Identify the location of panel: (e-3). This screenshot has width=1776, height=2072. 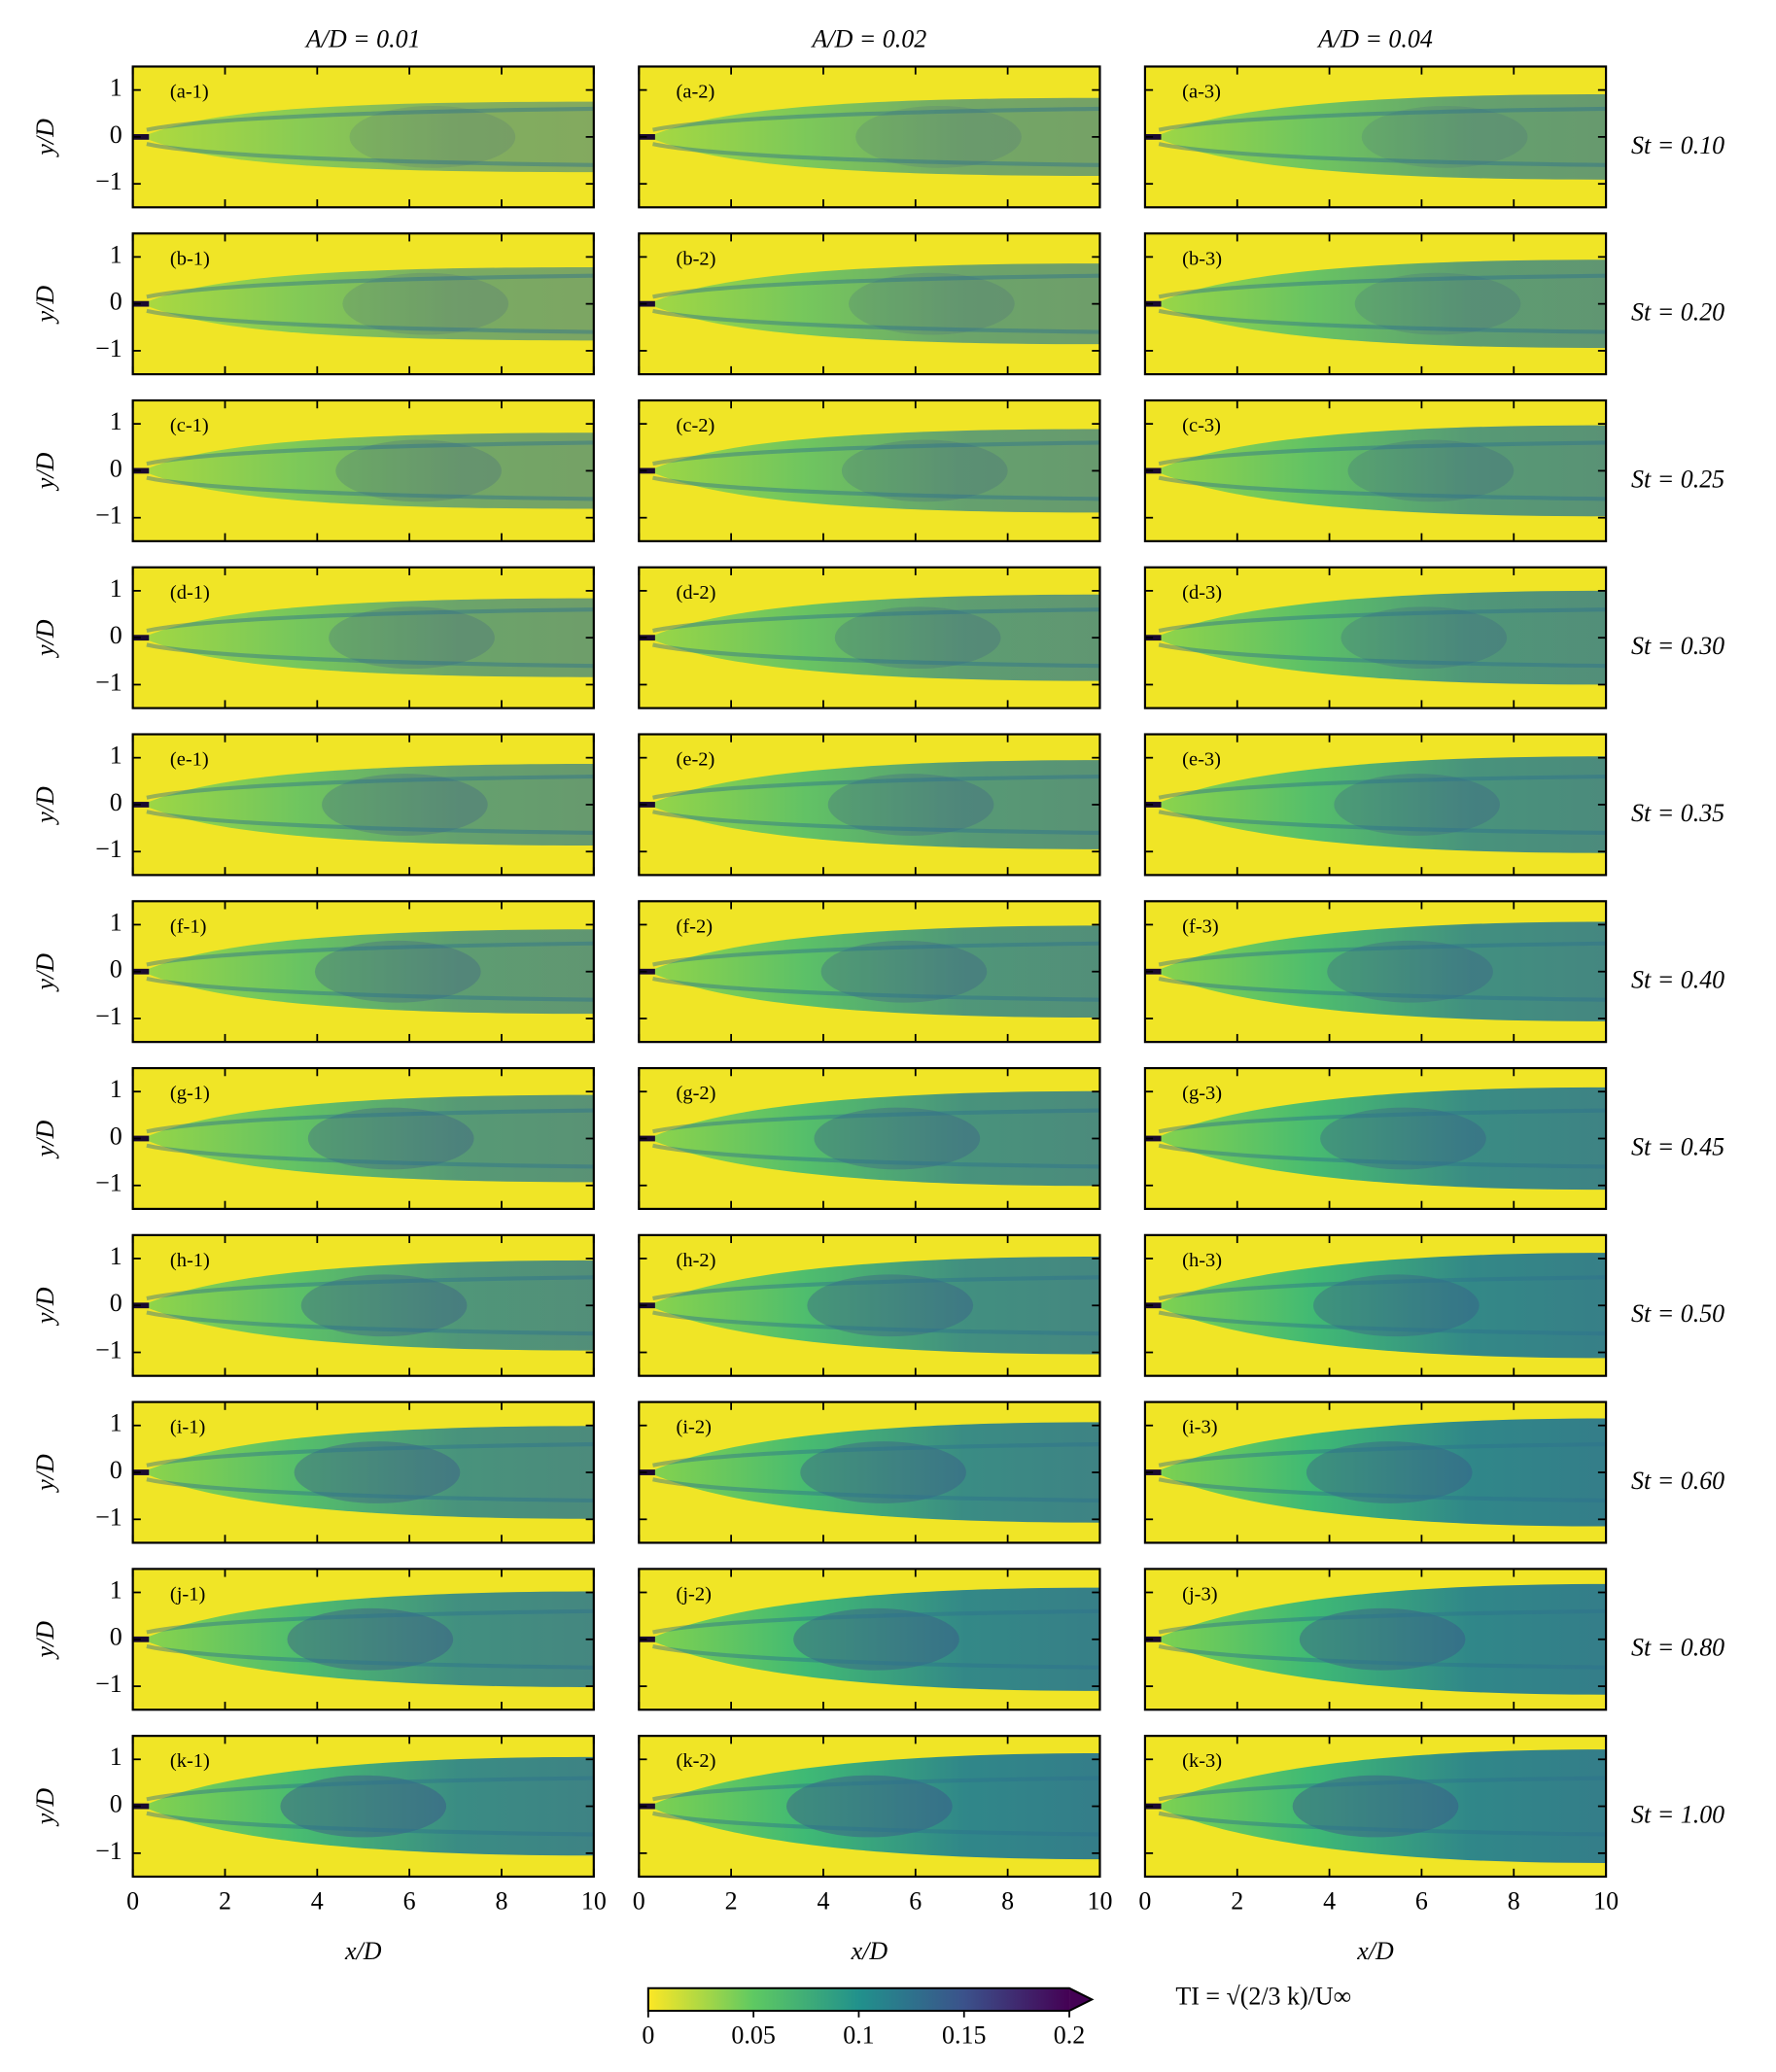
(1375, 805).